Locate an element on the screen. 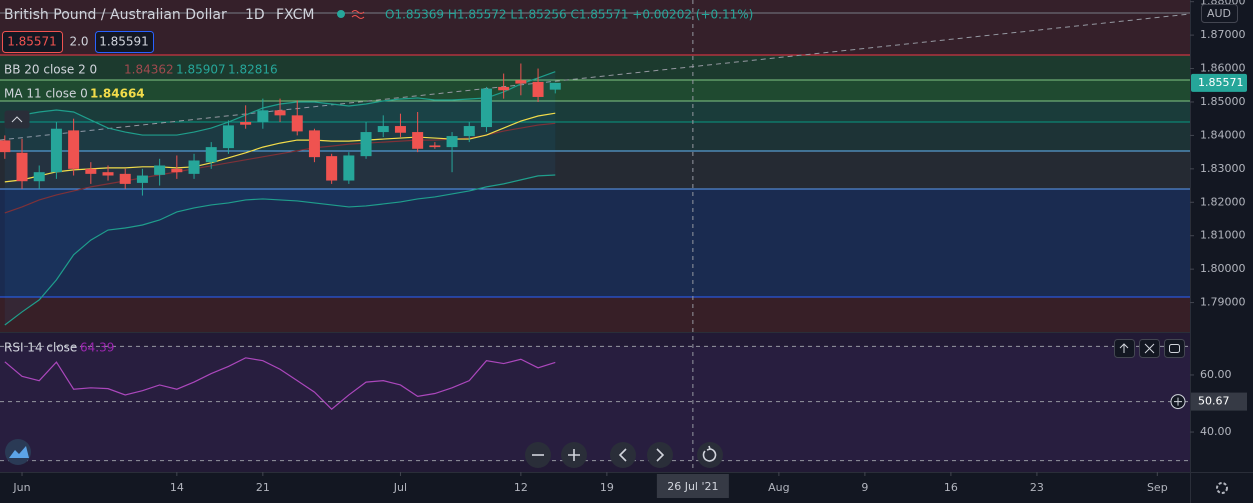 The image size is (1253, 503). pane-controls is located at coordinates (1149, 348).